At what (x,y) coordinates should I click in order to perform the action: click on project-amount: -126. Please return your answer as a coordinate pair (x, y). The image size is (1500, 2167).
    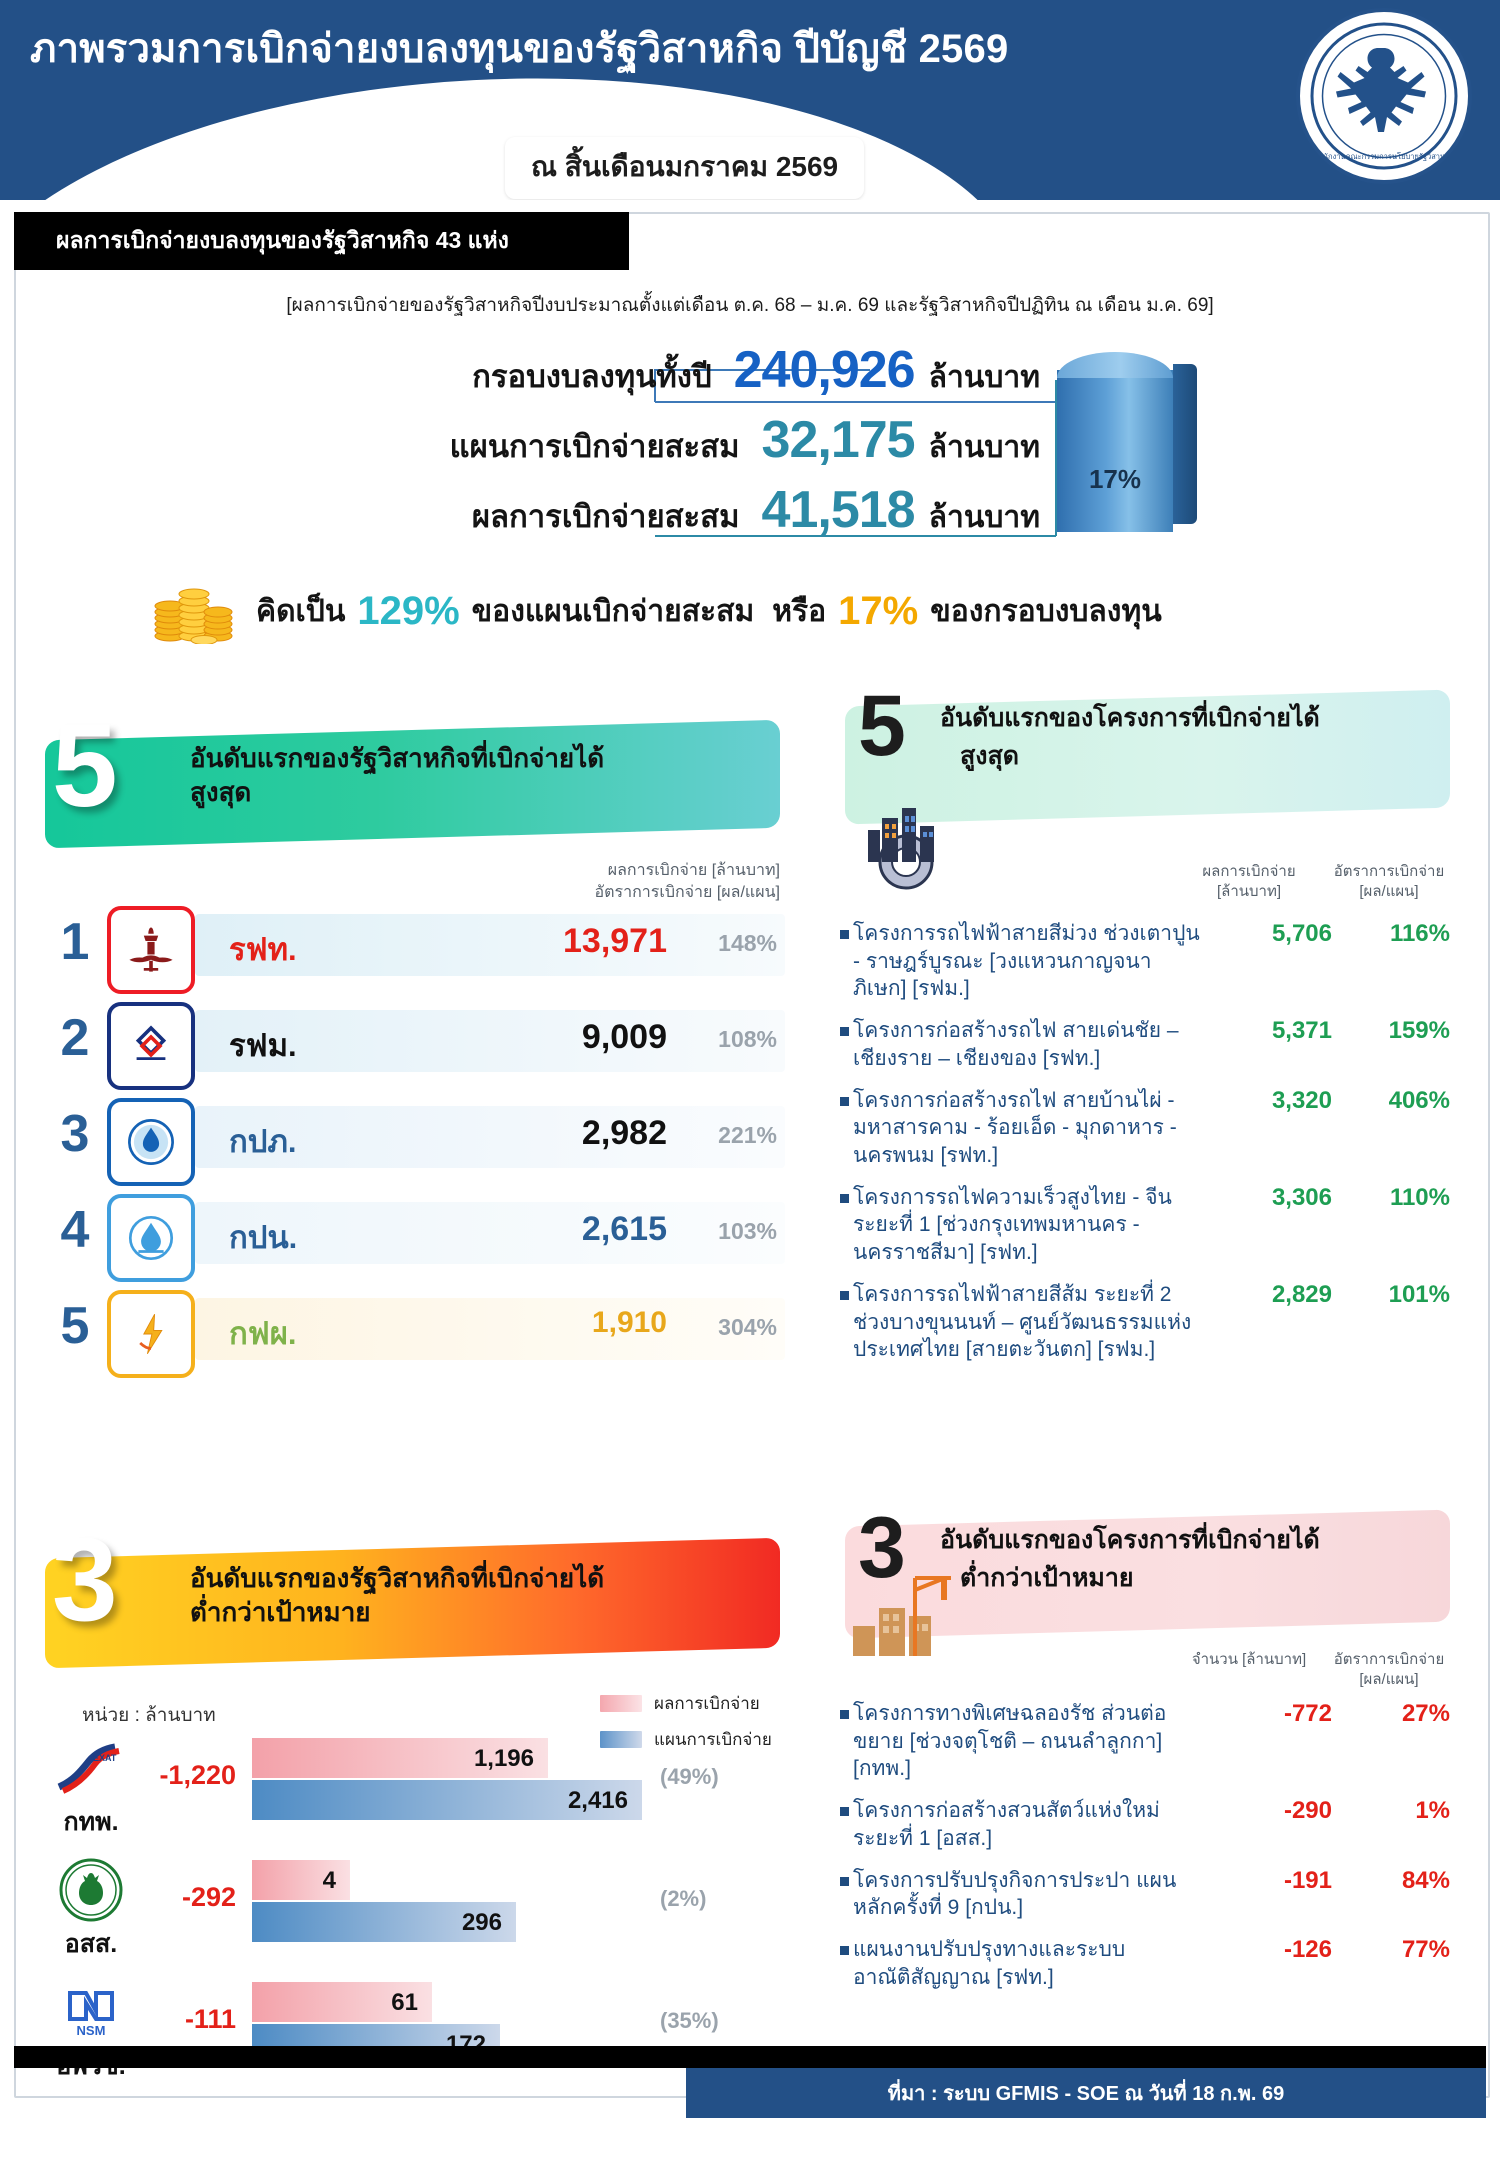
    Looking at the image, I should click on (1307, 1950).